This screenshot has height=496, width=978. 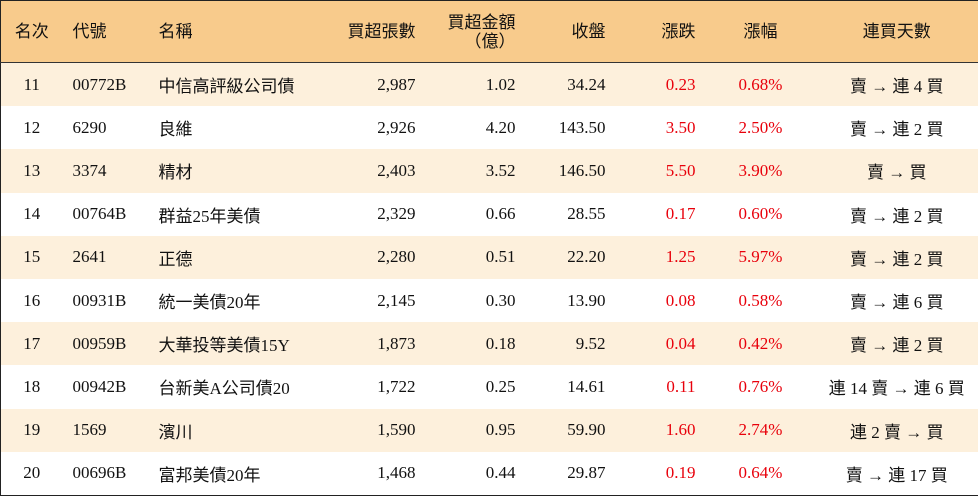 What do you see at coordinates (896, 389) in the screenshot?
I see `streak-cell: 連 14 賣 → 連 6 買` at bounding box center [896, 389].